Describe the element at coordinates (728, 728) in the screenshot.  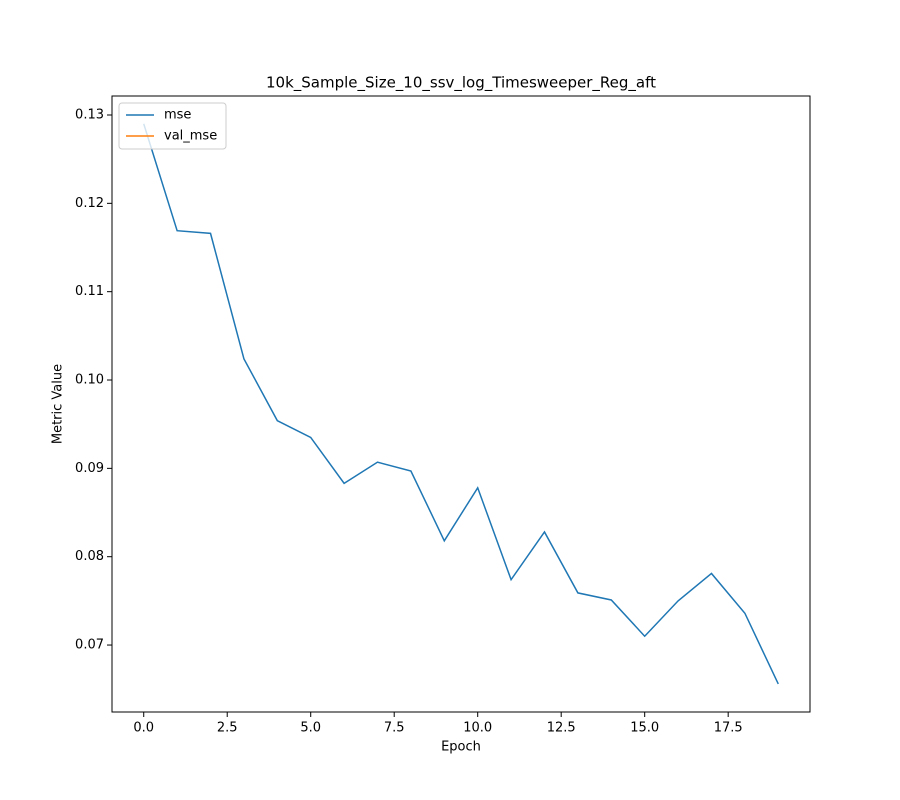
I see `x-tick-label: 17.5` at that location.